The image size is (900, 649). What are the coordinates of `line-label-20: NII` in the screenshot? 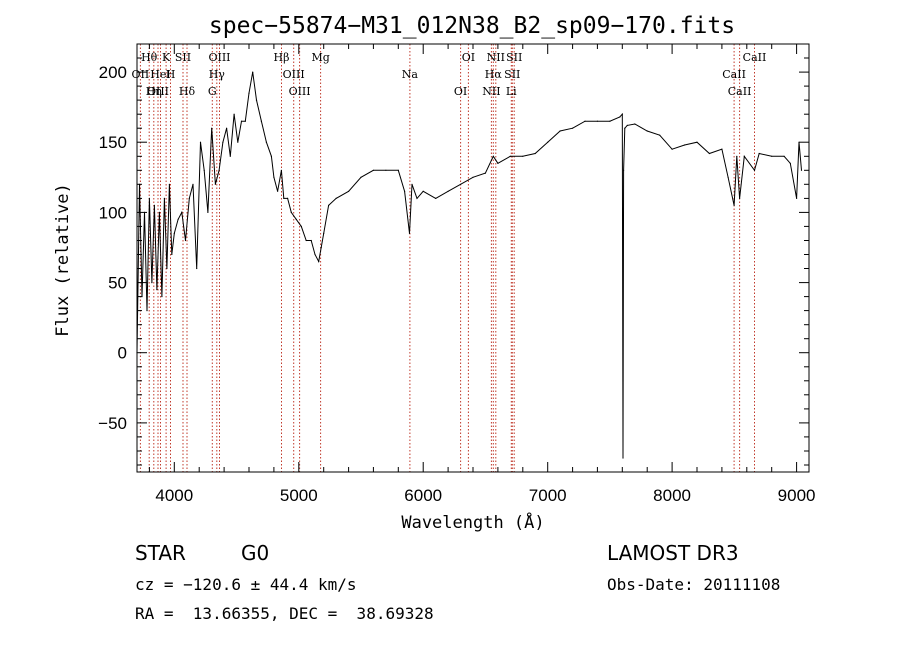 It's located at (491, 91).